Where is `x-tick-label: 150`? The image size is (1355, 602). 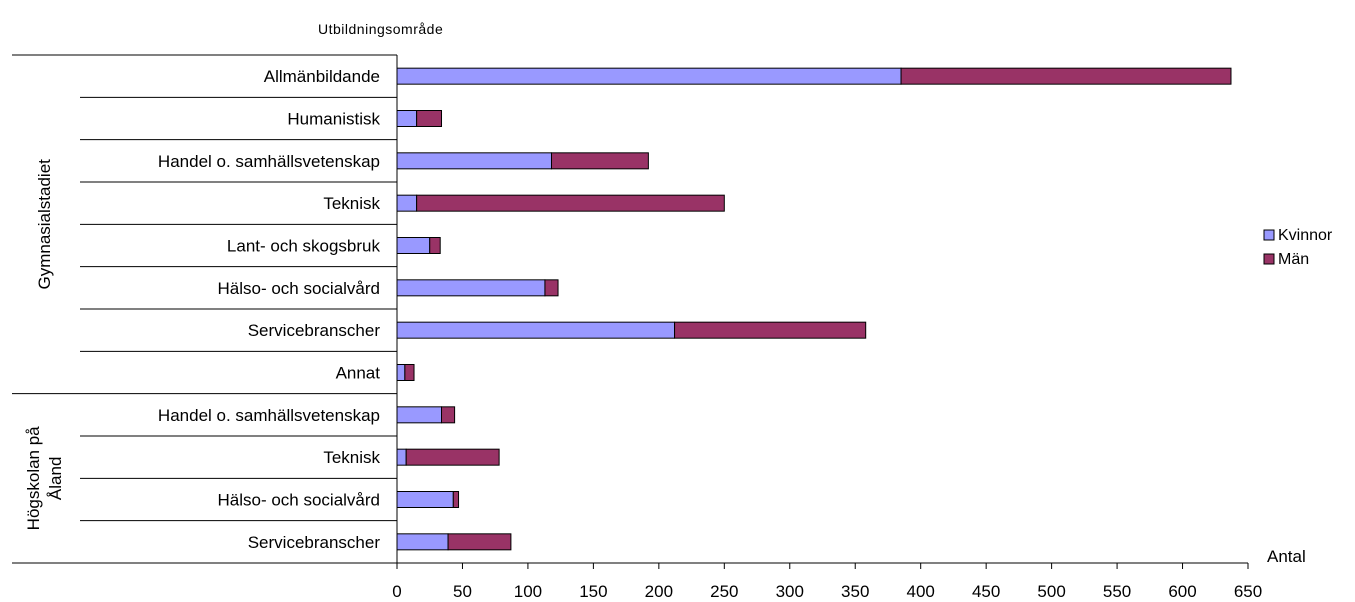 x-tick-label: 150 is located at coordinates (593, 591).